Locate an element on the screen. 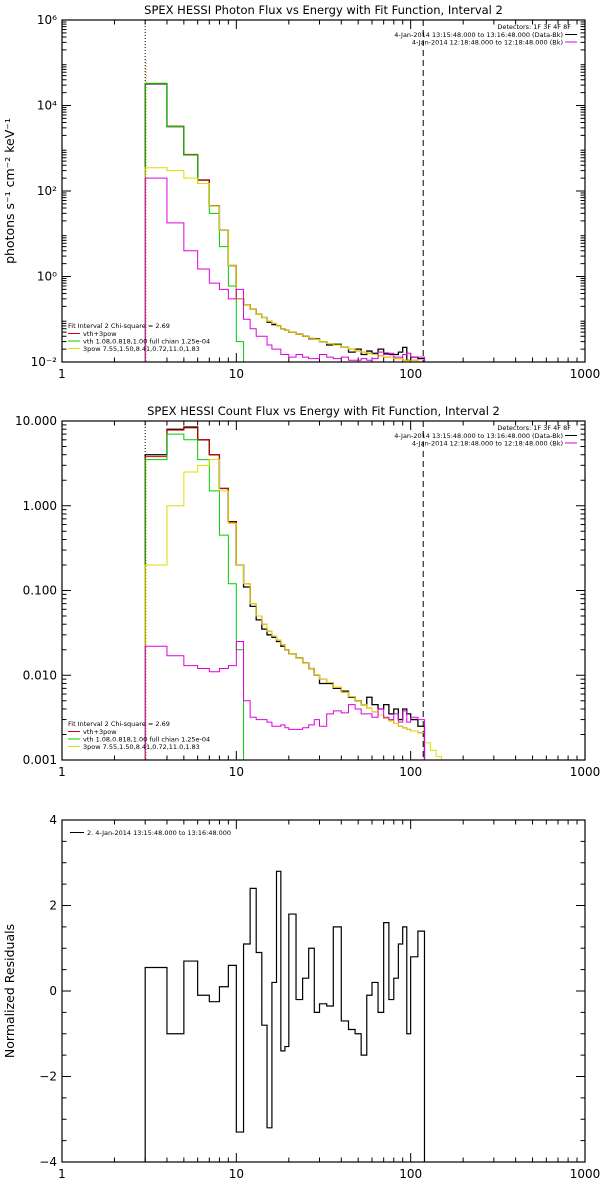  y-tick-label: 1.000 is located at coordinates (40, 506).